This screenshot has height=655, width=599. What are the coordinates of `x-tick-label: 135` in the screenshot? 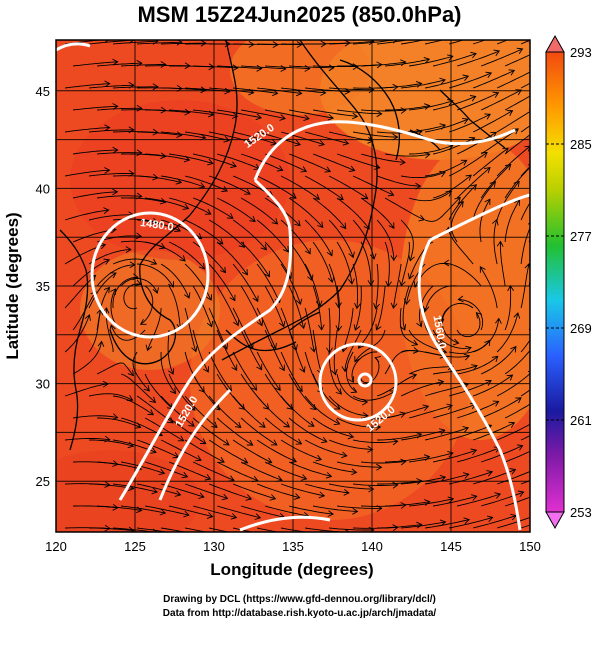 It's located at (293, 546).